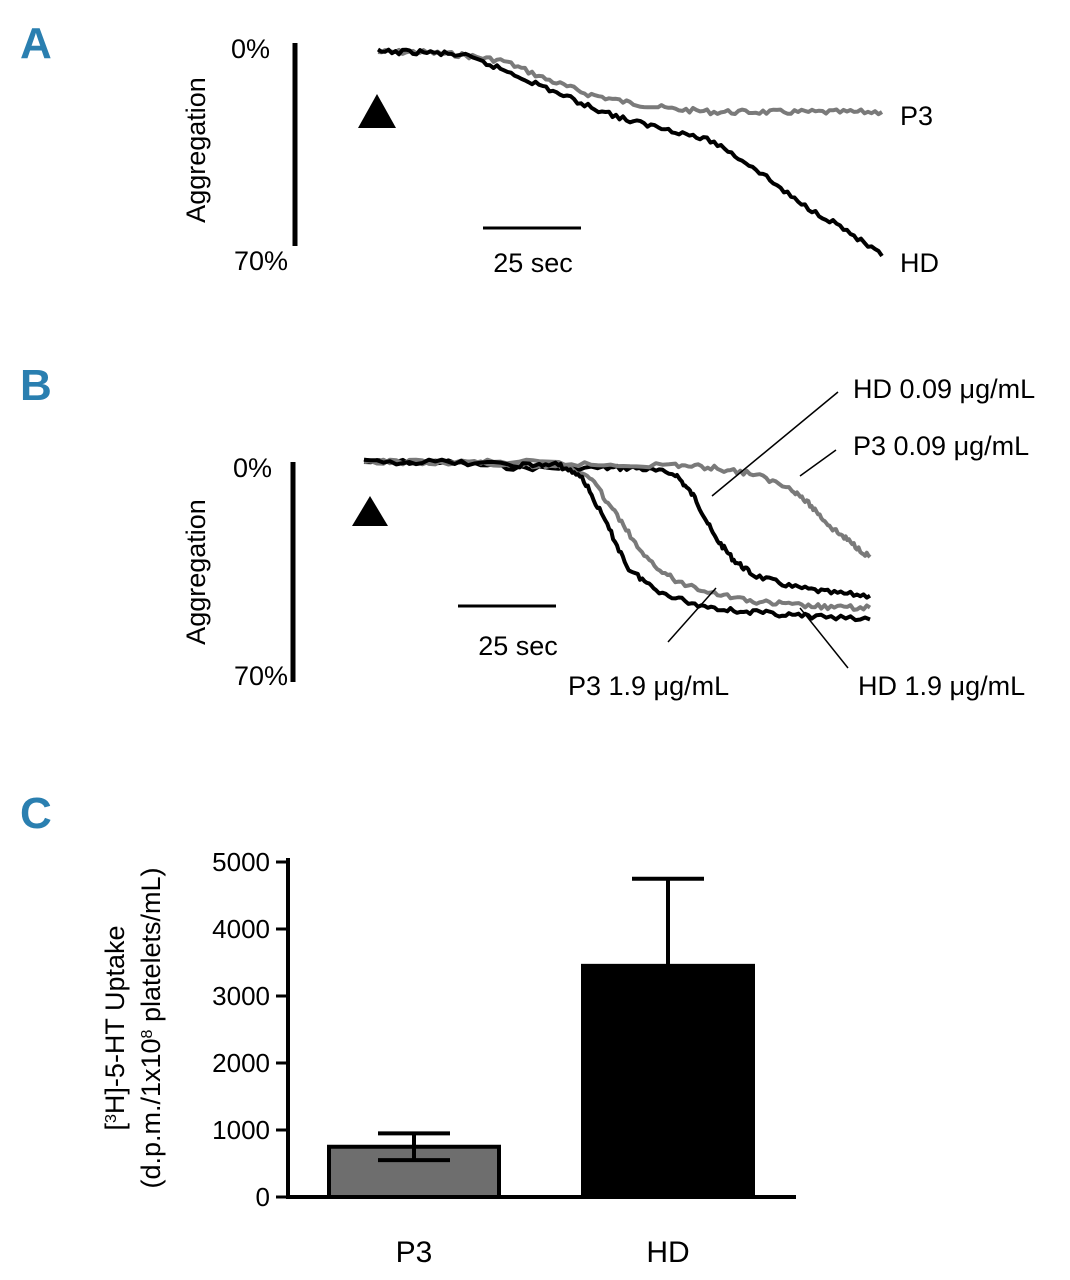 Image resolution: width=1070 pixels, height=1280 pixels. What do you see at coordinates (414, 1171) in the screenshot?
I see `panel-c-bar-p3` at bounding box center [414, 1171].